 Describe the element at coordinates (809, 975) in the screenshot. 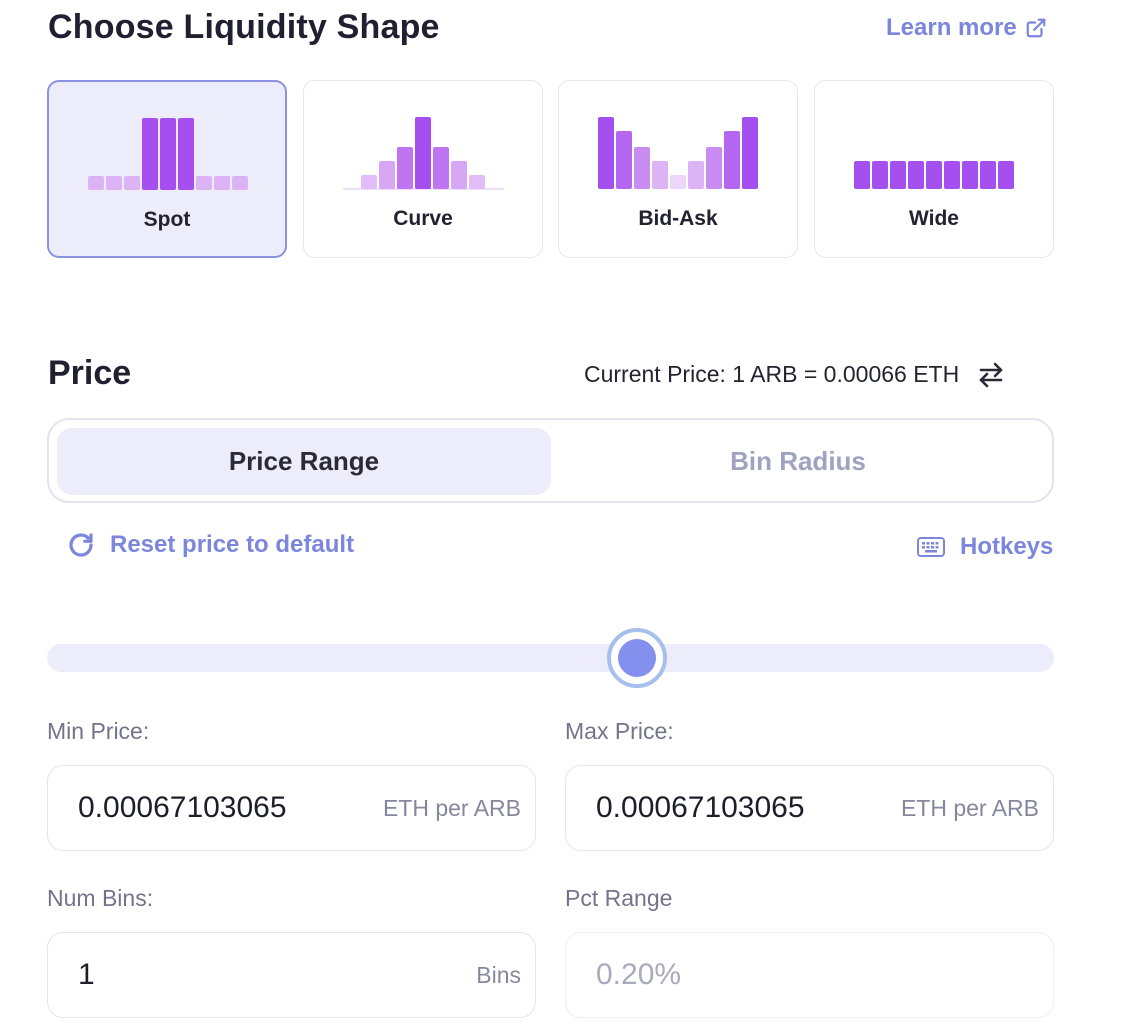

I see `pct-range-input: 0.20%` at that location.